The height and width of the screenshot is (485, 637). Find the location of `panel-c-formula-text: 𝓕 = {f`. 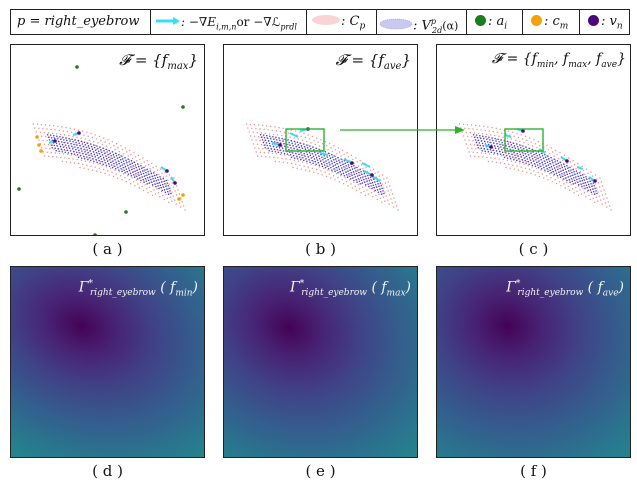

panel-c-formula-text: 𝓕 = {f is located at coordinates (514, 59).